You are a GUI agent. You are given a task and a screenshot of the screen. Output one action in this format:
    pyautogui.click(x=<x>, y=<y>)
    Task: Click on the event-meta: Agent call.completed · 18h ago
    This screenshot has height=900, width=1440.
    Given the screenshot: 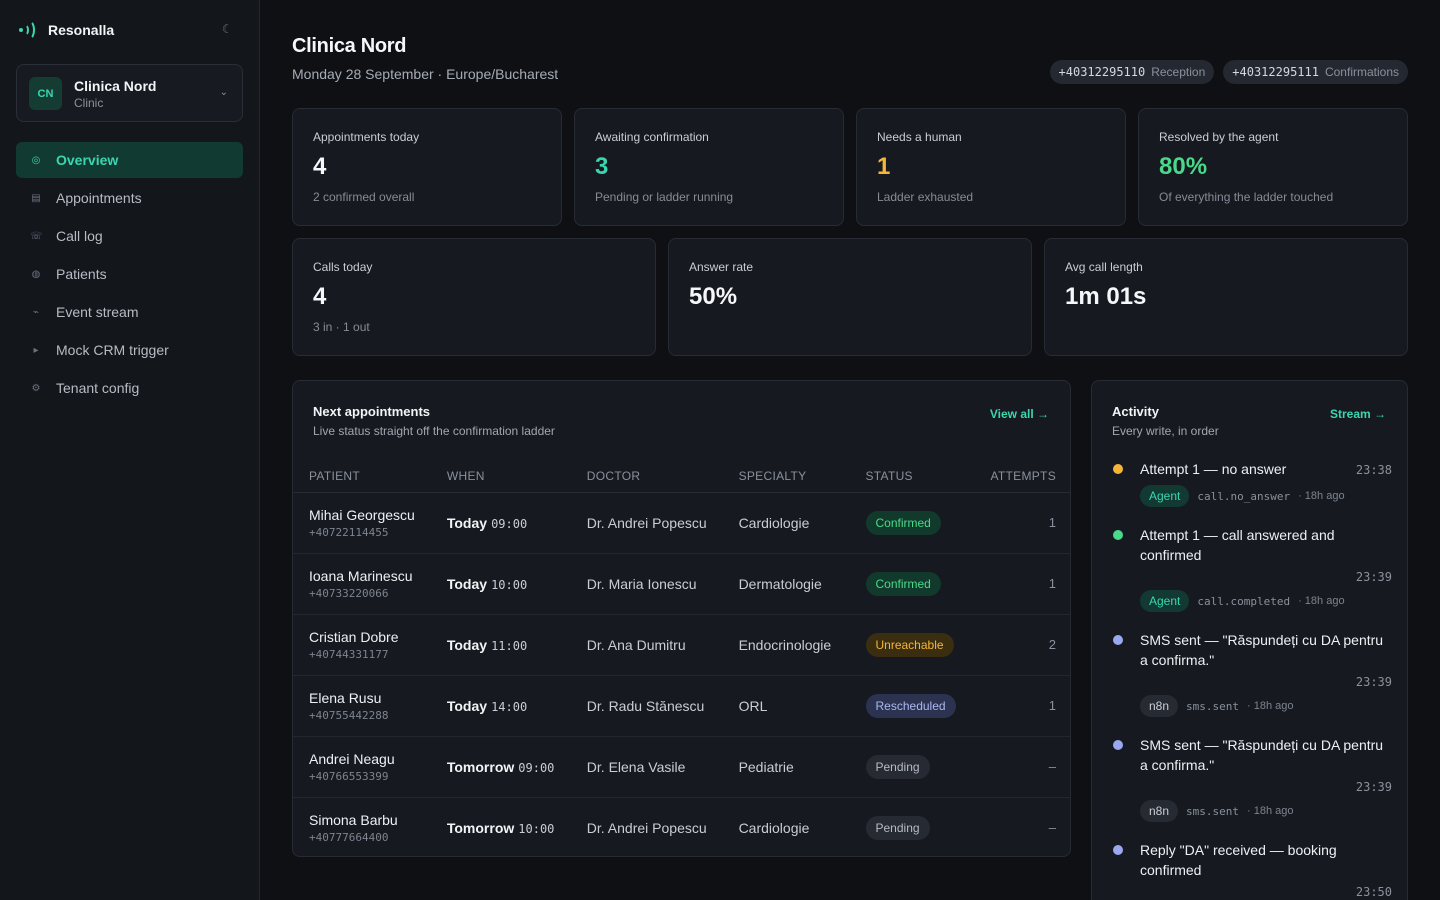 What is the action you would take?
    pyautogui.click(x=1266, y=601)
    